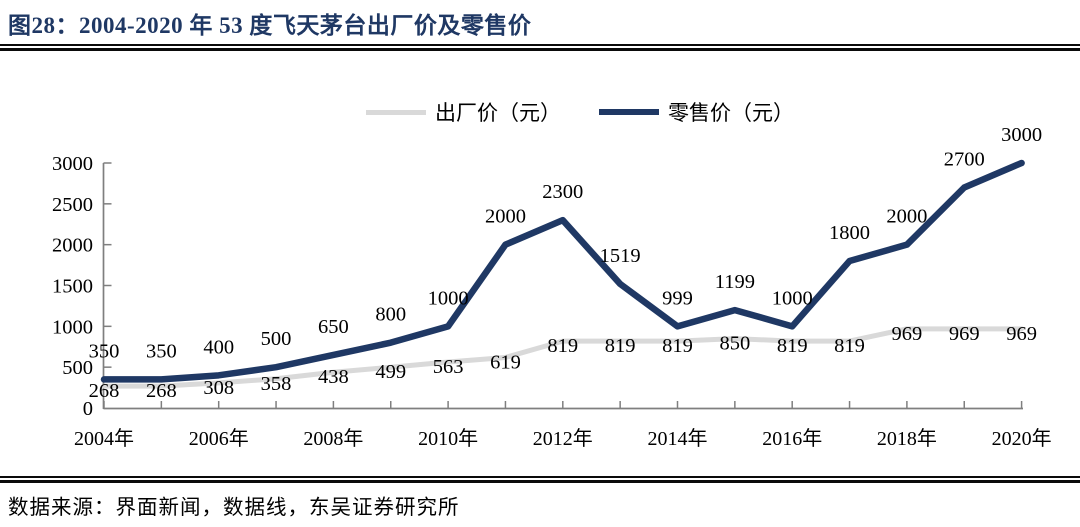 Image resolution: width=1080 pixels, height=527 pixels. What do you see at coordinates (333, 327) in the screenshot?
I see `retail-price-data-label: 650` at bounding box center [333, 327].